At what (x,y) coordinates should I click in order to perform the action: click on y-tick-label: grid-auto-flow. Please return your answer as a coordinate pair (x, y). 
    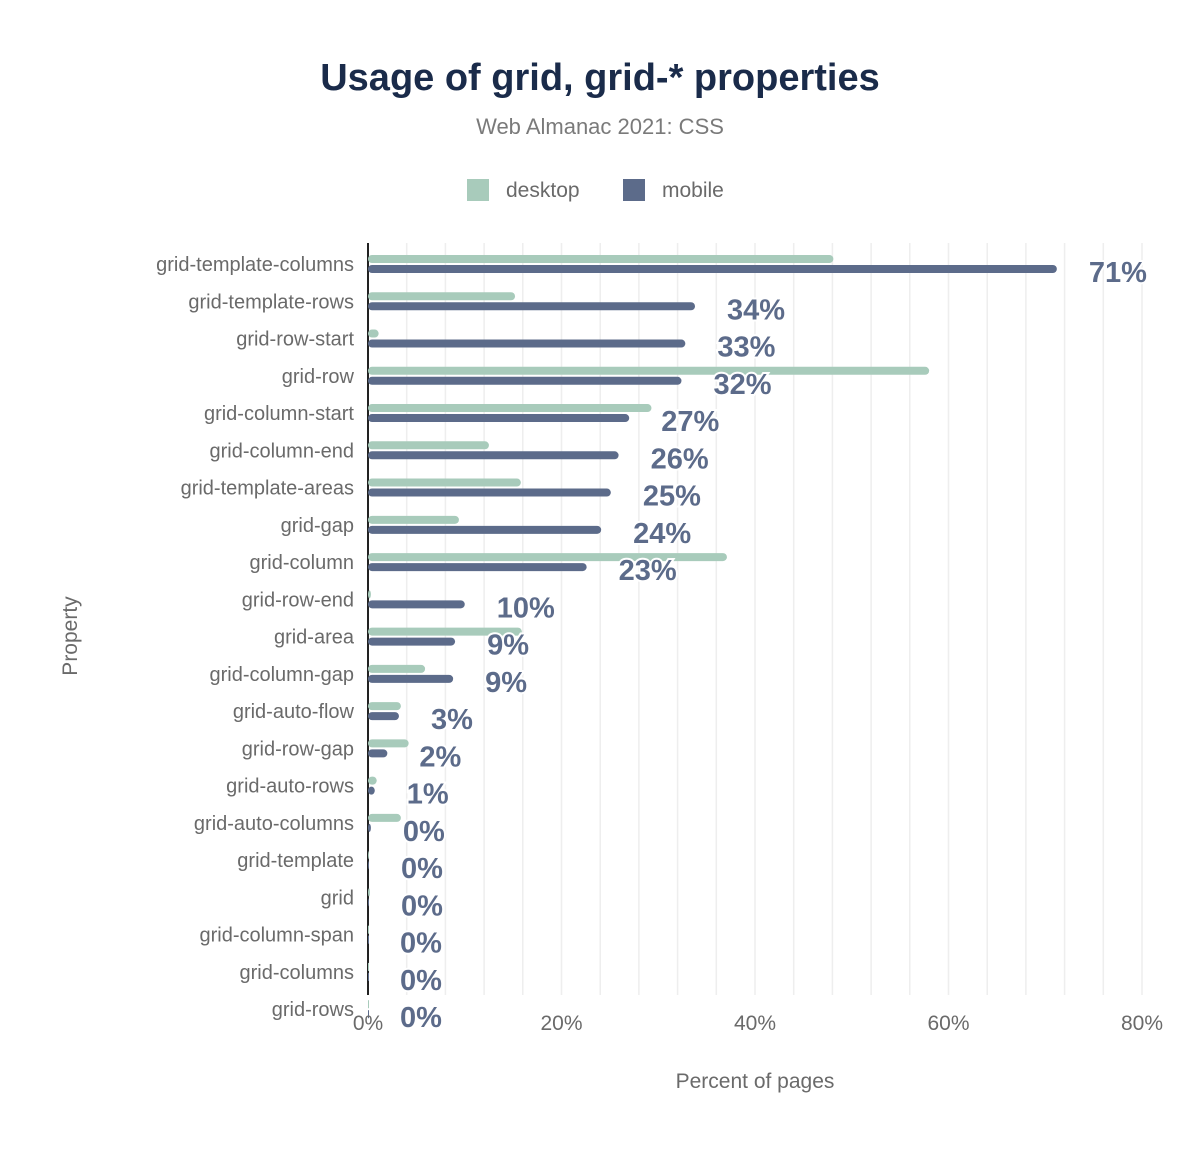
    Looking at the image, I should click on (294, 712).